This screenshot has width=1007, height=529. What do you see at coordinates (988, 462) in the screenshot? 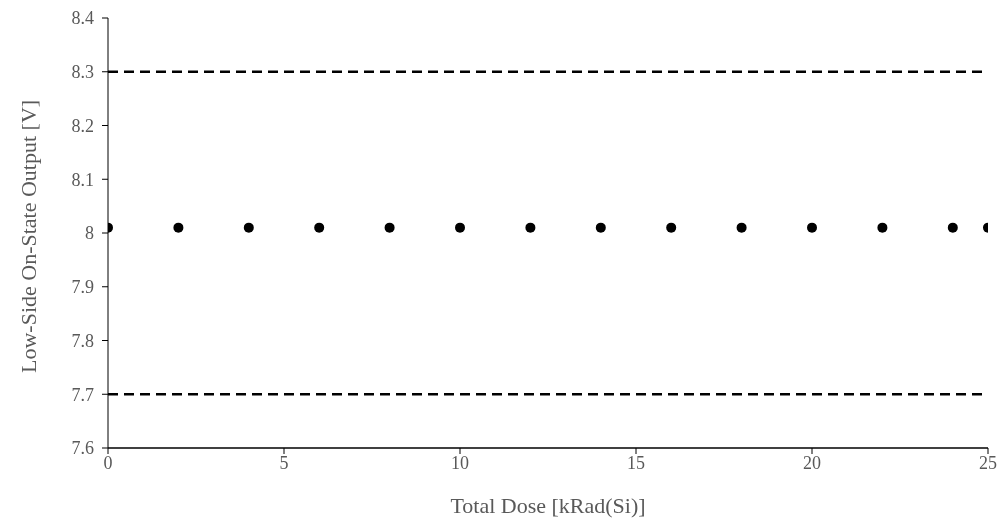
I see `x-tick-label: 25` at bounding box center [988, 462].